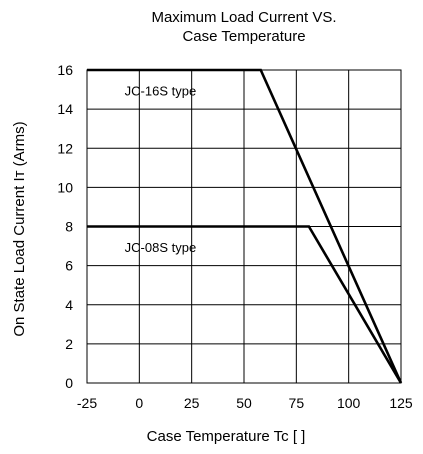 The height and width of the screenshot is (454, 423). Describe the element at coordinates (69, 227) in the screenshot. I see `y-tick-label: 8` at that location.